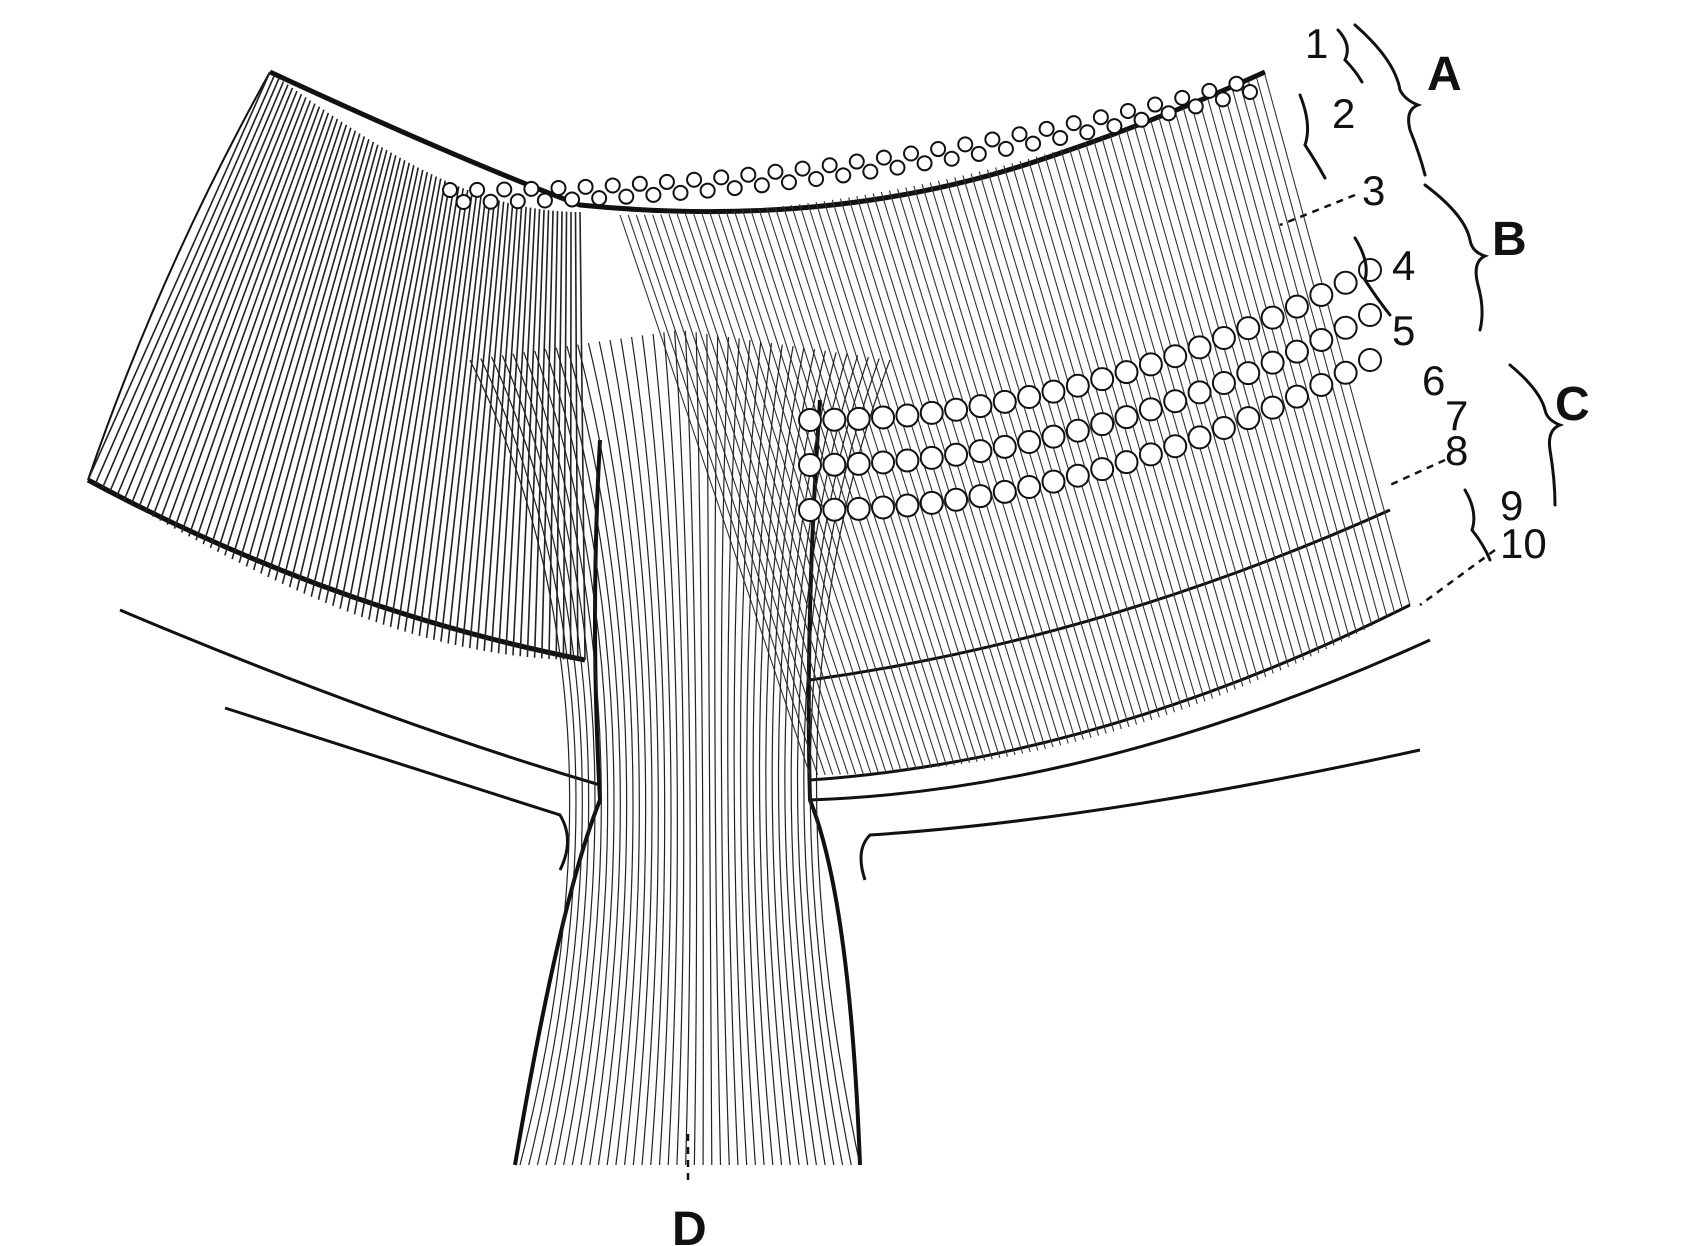 The image size is (1700, 1246). What do you see at coordinates (1120, 720) in the screenshot?
I see `sclera-right-inner` at bounding box center [1120, 720].